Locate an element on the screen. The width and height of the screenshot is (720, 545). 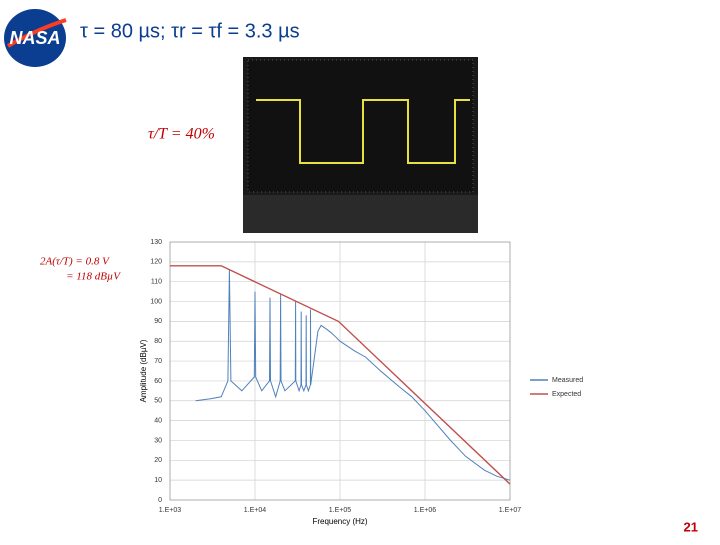
y-tick-label: 70 is located at coordinates (158, 361).